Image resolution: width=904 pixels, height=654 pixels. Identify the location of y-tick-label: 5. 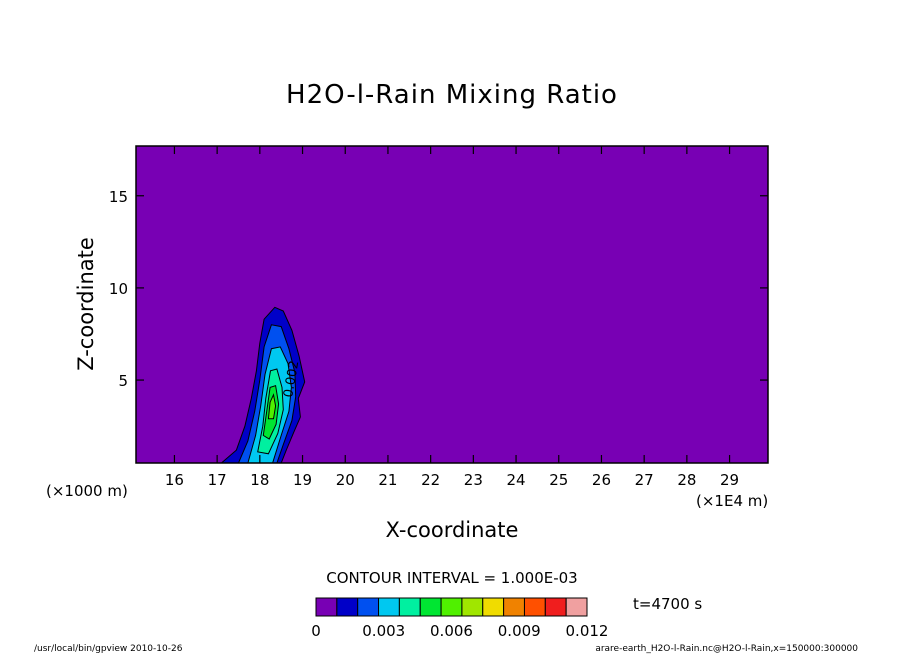
(123, 381).